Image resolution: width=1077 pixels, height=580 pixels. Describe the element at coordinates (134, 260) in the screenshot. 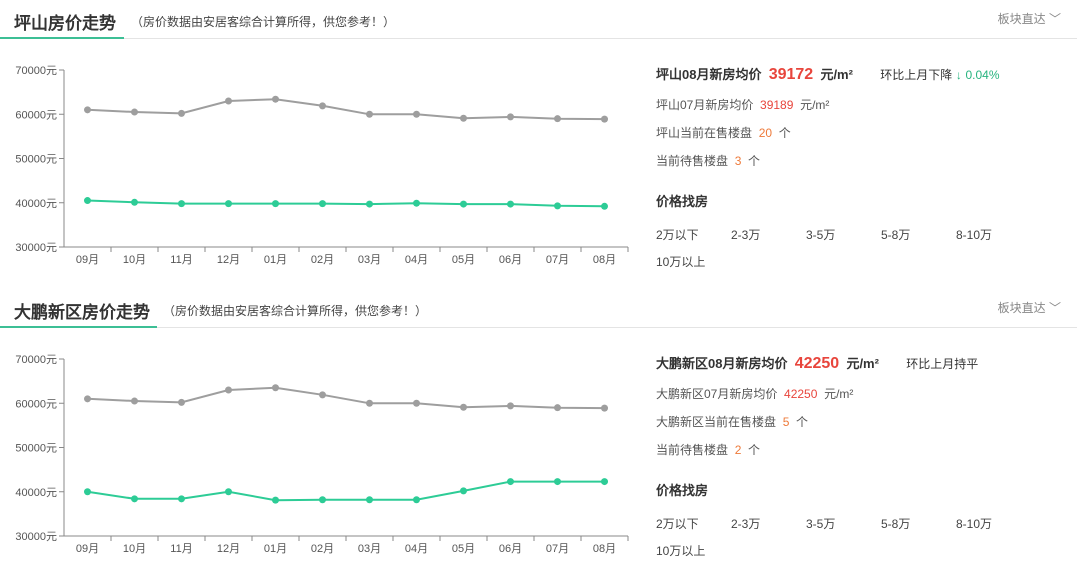

I see `x-tick-label: 10月` at that location.